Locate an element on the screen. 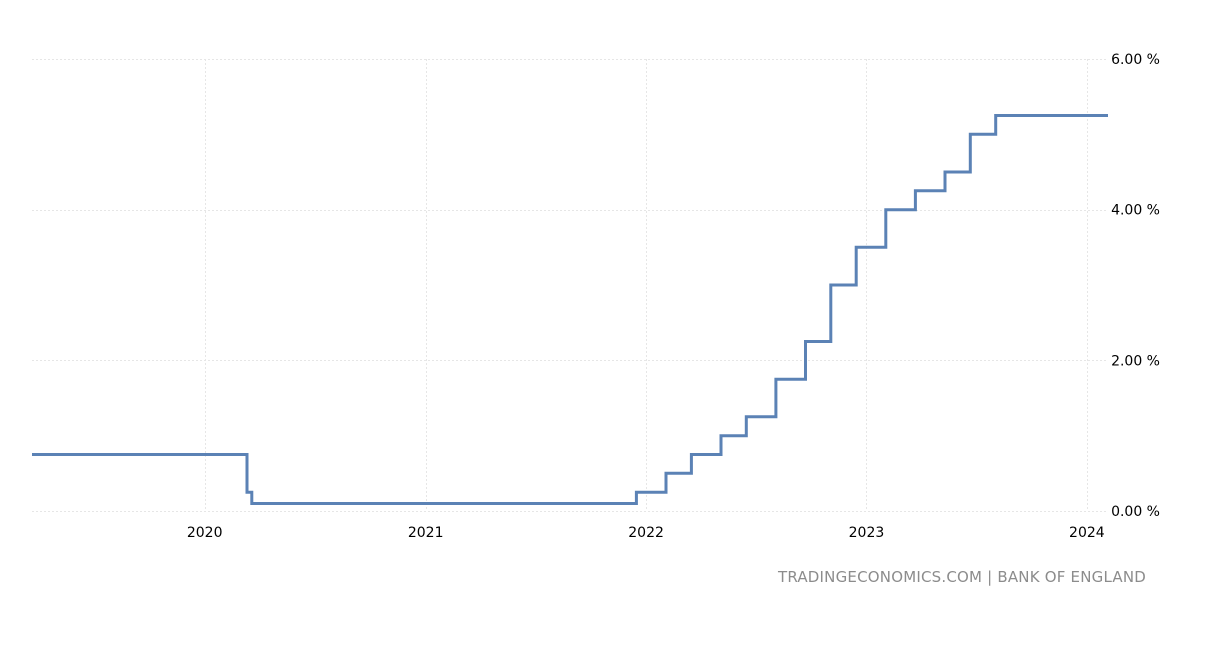 This screenshot has width=1212, height=654. y-tick-label: 0.00 % is located at coordinates (1135, 512).